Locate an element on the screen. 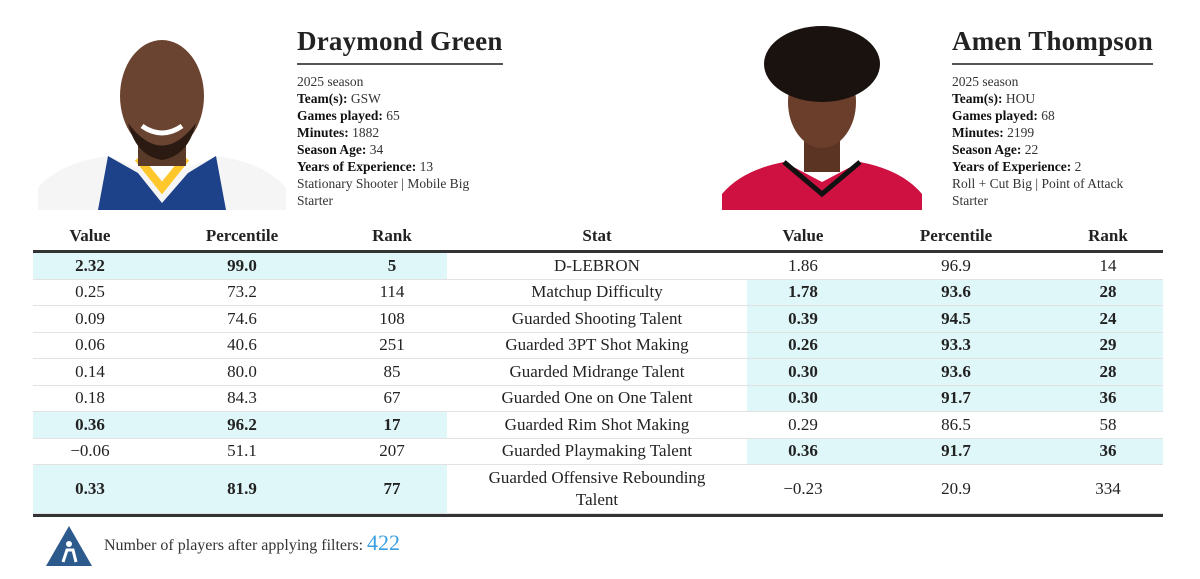 This screenshot has width=1200, height=579. stat-name: D-LEBRON is located at coordinates (597, 265).